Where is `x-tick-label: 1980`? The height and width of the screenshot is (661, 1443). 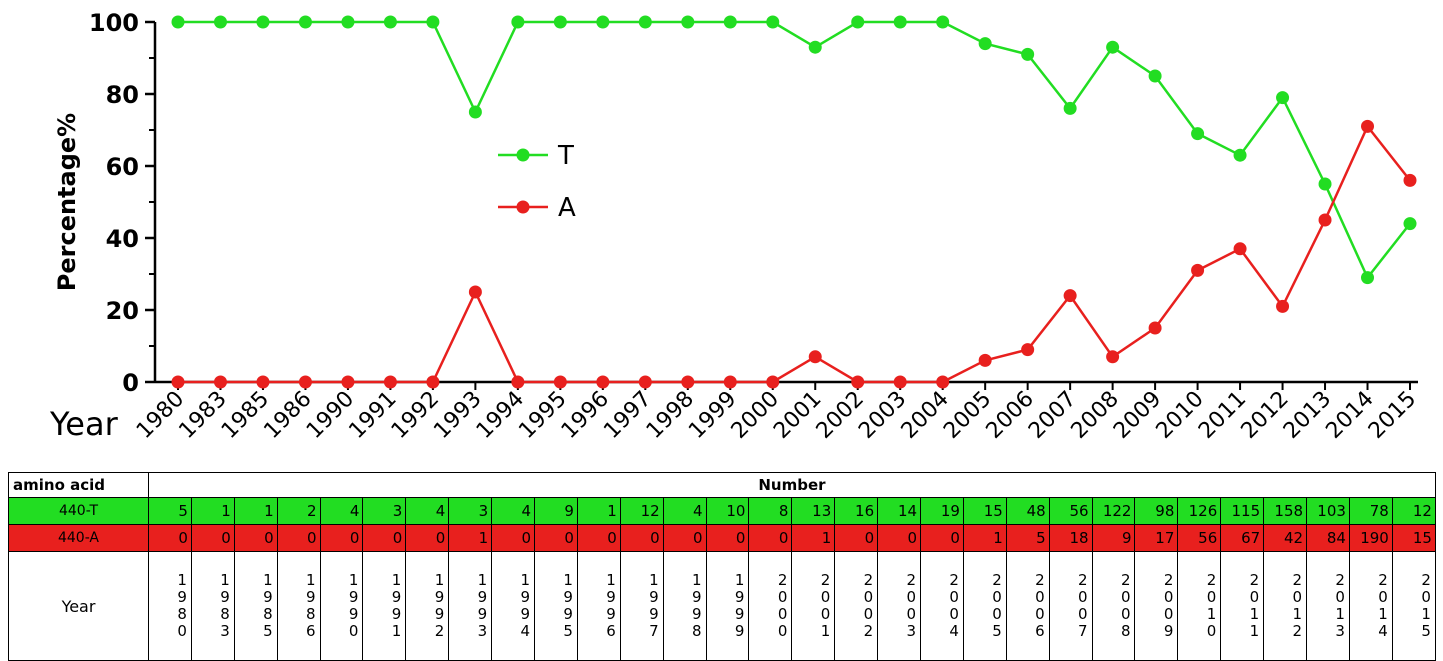 x-tick-label: 1980 is located at coordinates (160, 415).